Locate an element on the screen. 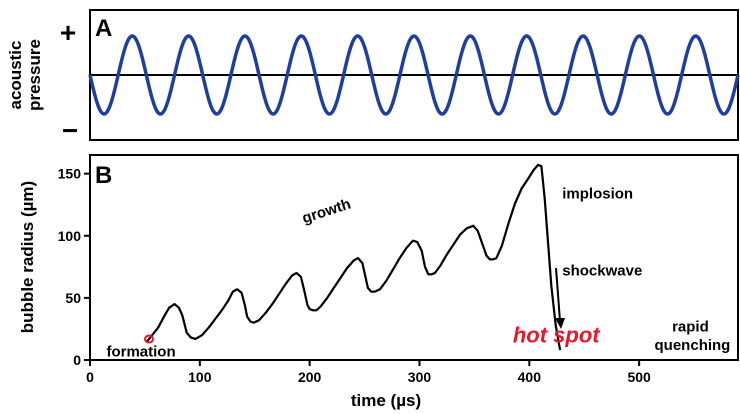  panel-a-y-axis-label: acousticpressure is located at coordinates (25, 75).